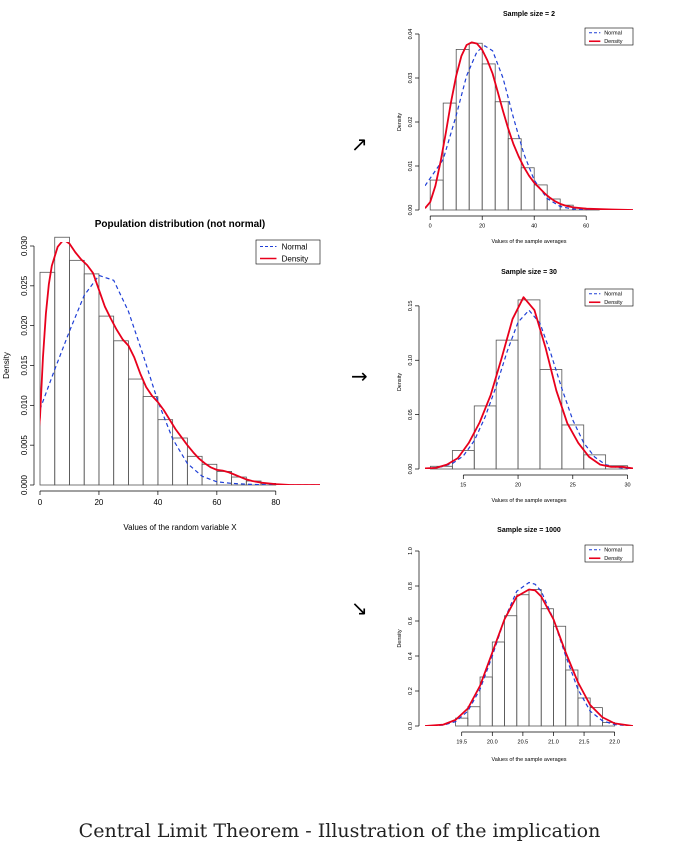  Describe the element at coordinates (492, 743) in the screenshot. I see `x-tick-label: 20.0` at that location.